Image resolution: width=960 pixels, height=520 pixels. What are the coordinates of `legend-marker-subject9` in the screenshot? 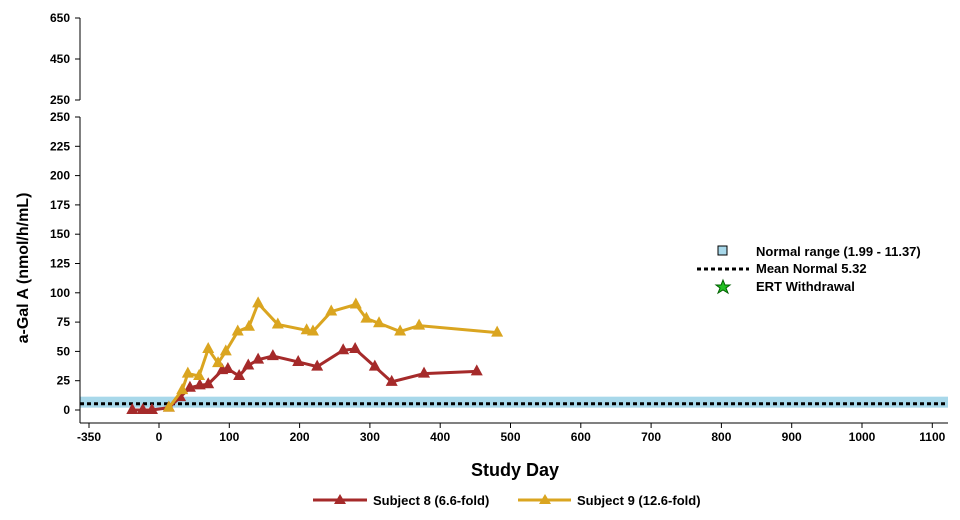 It's located at (545, 499).